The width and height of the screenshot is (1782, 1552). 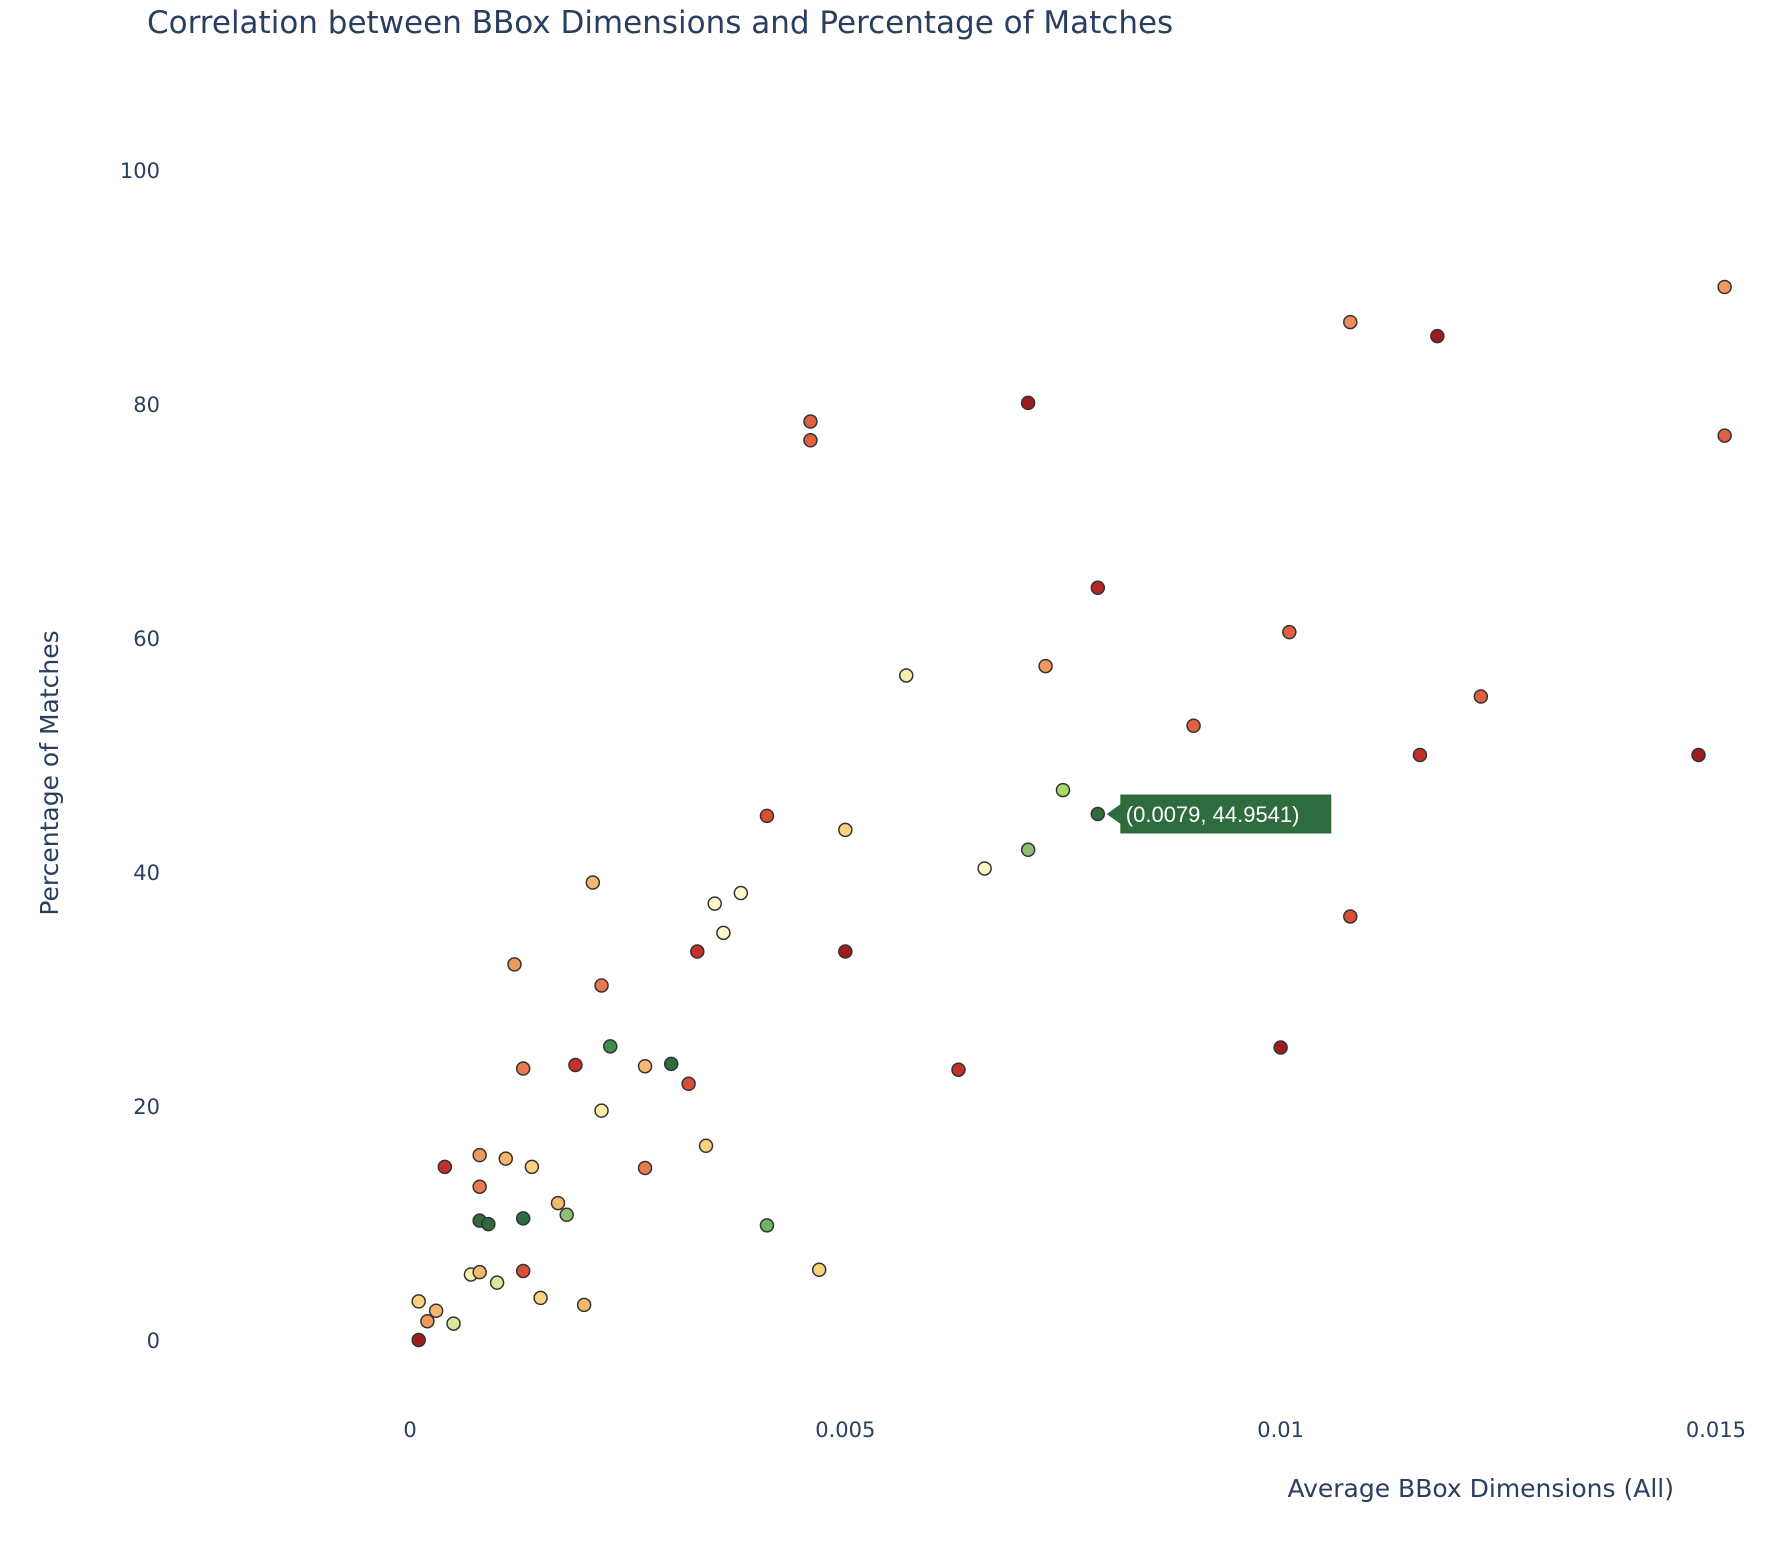 I want to click on x-tick-label: 0.01, so click(x=1280, y=1430).